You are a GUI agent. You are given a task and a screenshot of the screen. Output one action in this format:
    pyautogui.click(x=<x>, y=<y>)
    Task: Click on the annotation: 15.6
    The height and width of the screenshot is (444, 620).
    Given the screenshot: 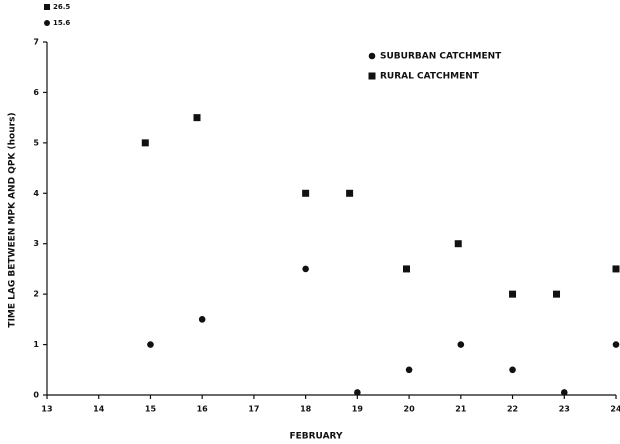 What is the action you would take?
    pyautogui.click(x=61, y=23)
    